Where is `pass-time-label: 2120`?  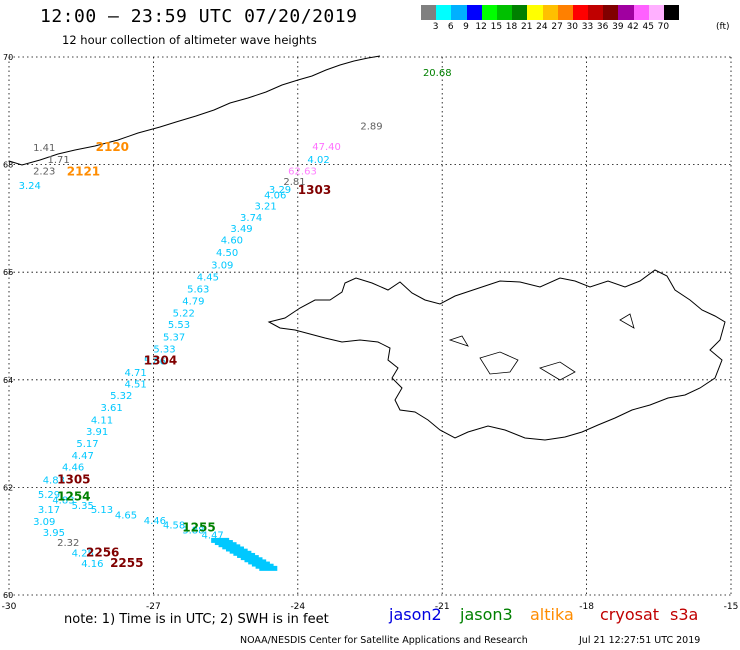 pass-time-label: 2120 is located at coordinates (112, 147).